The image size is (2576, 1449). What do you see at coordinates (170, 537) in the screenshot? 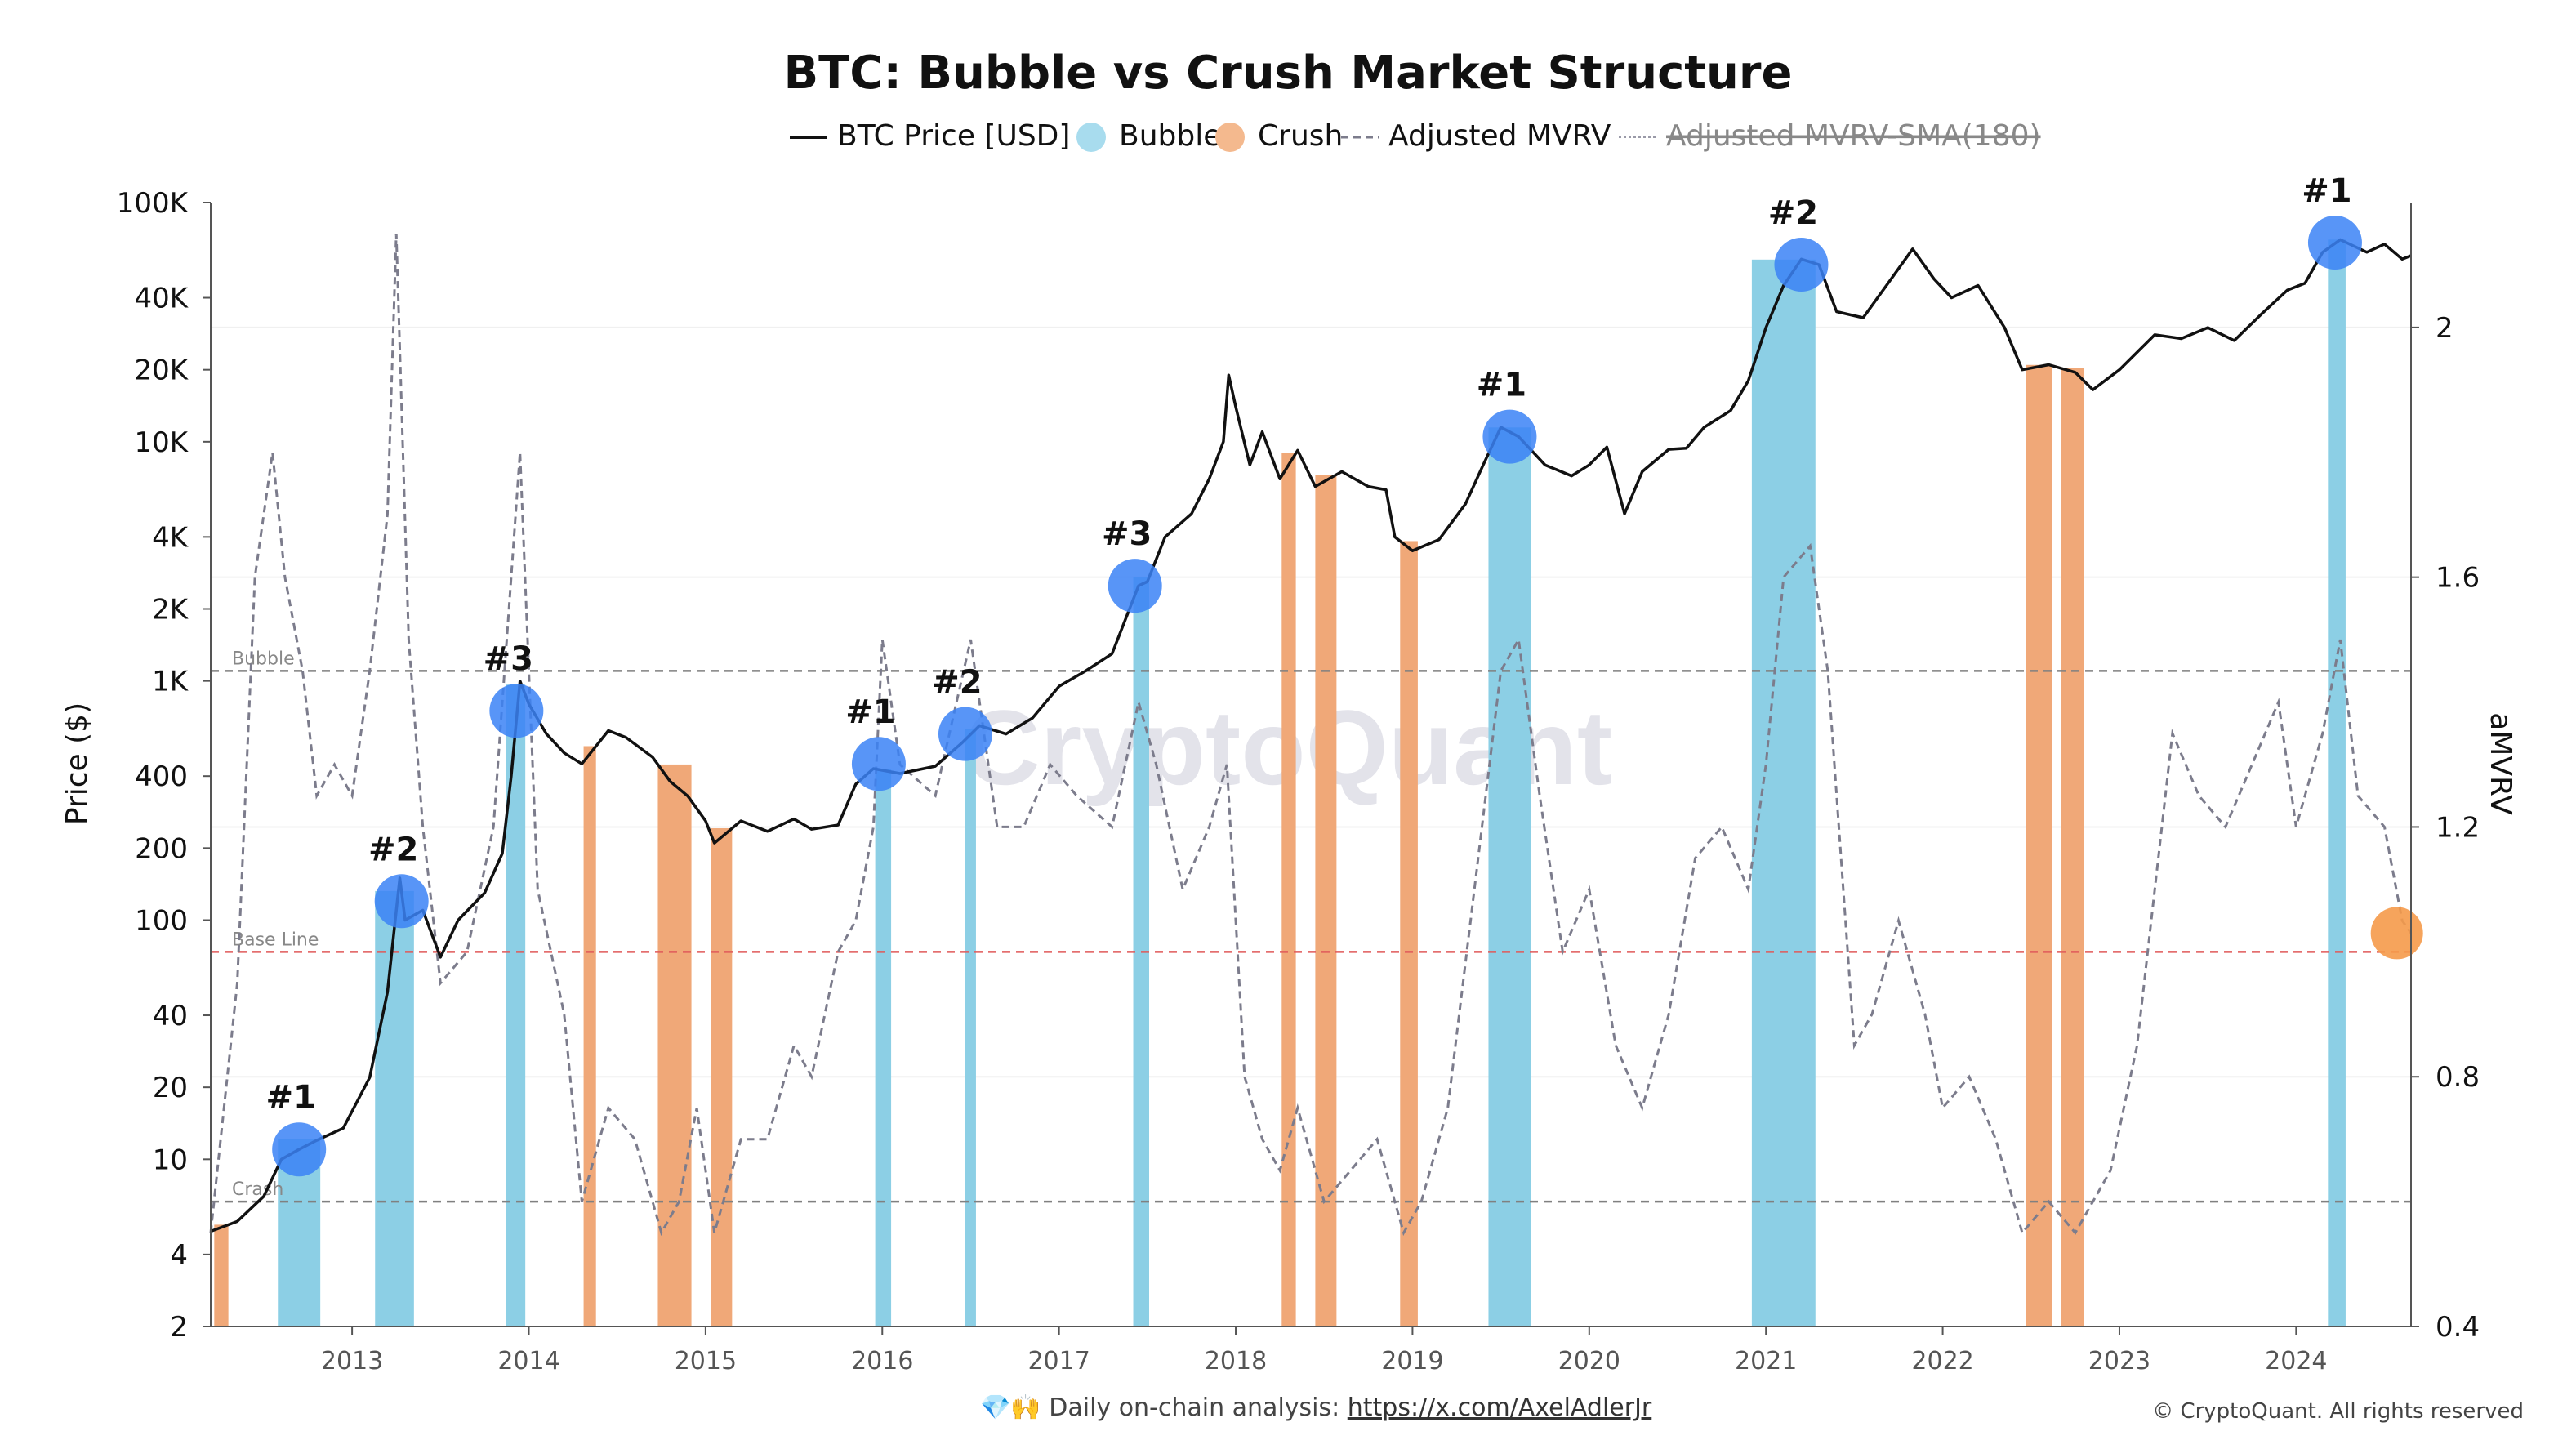
I see `y-left-tick-label-4: 4K` at bounding box center [170, 537].